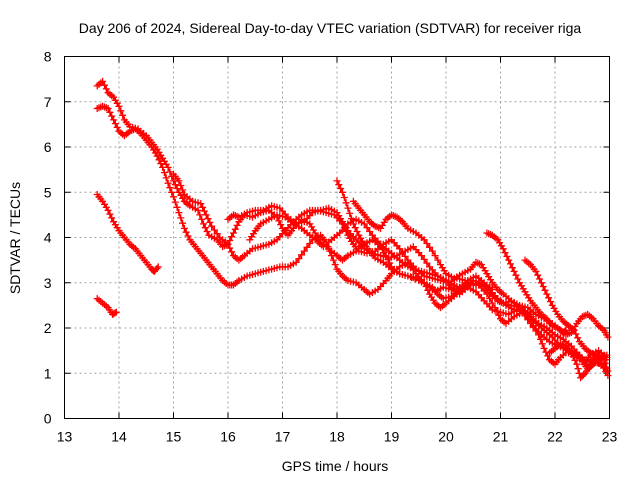  I want to click on y-tick-label: 7, so click(48, 102).